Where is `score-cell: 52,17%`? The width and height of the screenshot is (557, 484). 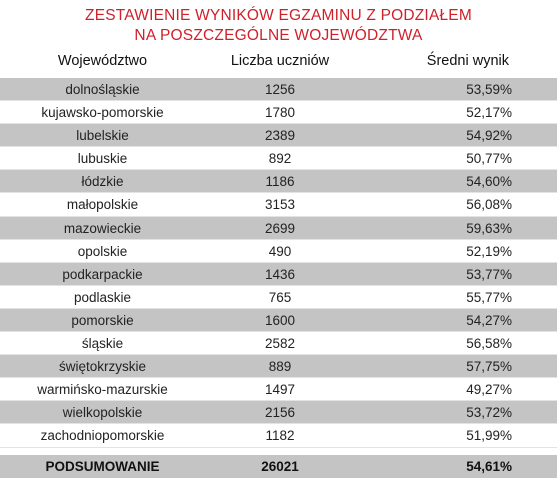 score-cell: 52,17% is located at coordinates (489, 113).